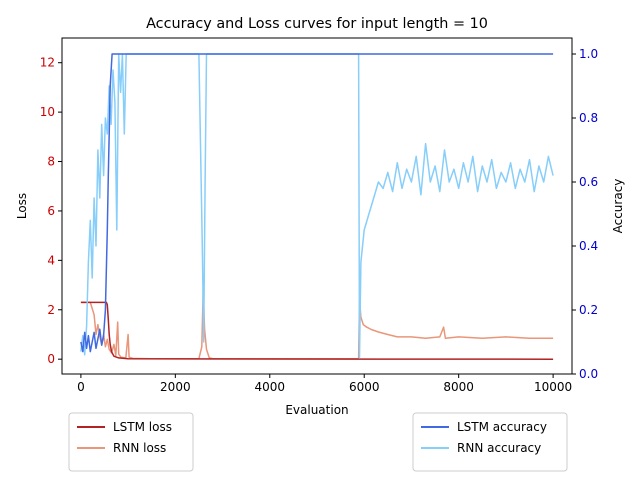 The height and width of the screenshot is (480, 640). Describe the element at coordinates (588, 182) in the screenshot. I see `y-right-tick-label: 0.6` at that location.